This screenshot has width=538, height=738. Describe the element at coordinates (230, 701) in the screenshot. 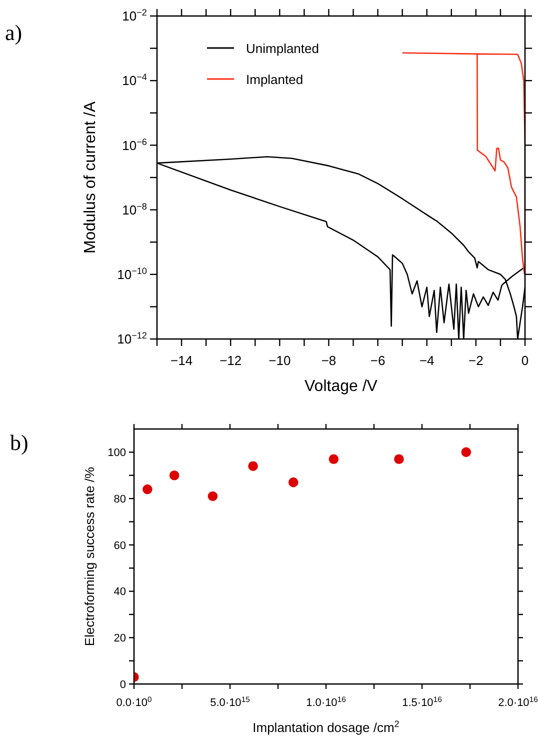

I see `x-tick-label: 5.0·10$^{15}$` at that location.